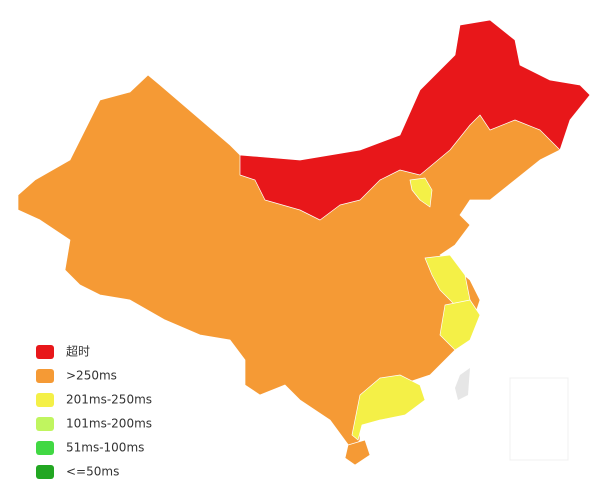  What do you see at coordinates (91, 376) in the screenshot?
I see `legend-label: >250ms` at bounding box center [91, 376].